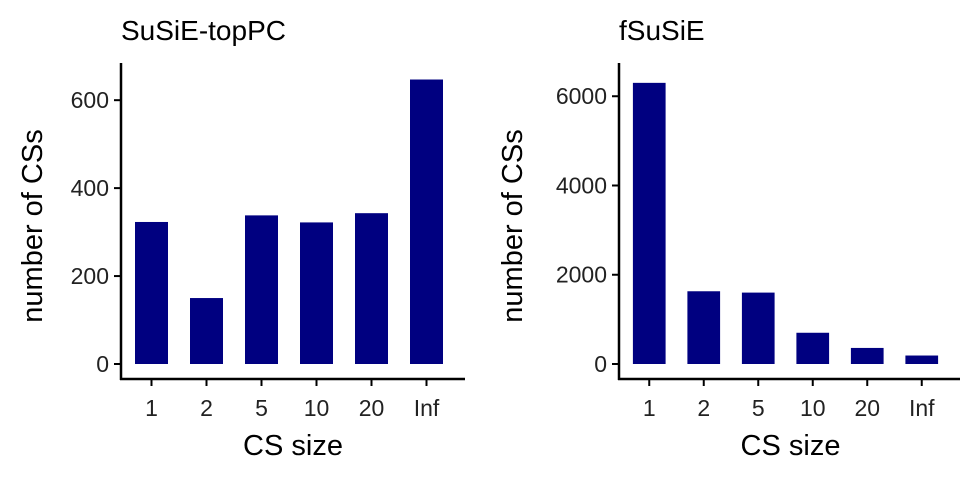 This screenshot has height=480, width=960. I want to click on y-tick-label: 4000, so click(581, 185).